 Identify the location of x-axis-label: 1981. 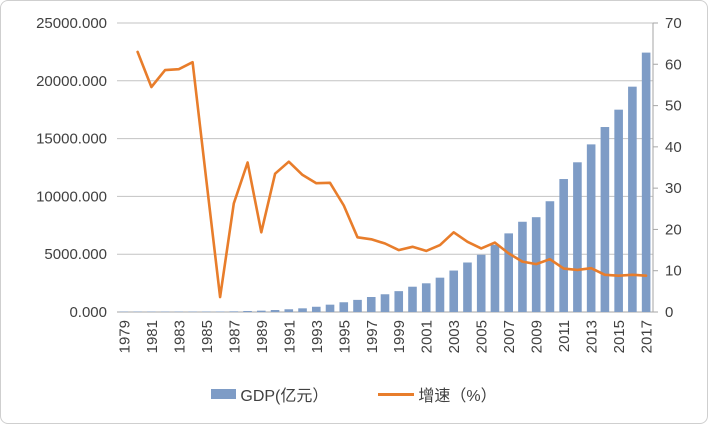
(152, 336).